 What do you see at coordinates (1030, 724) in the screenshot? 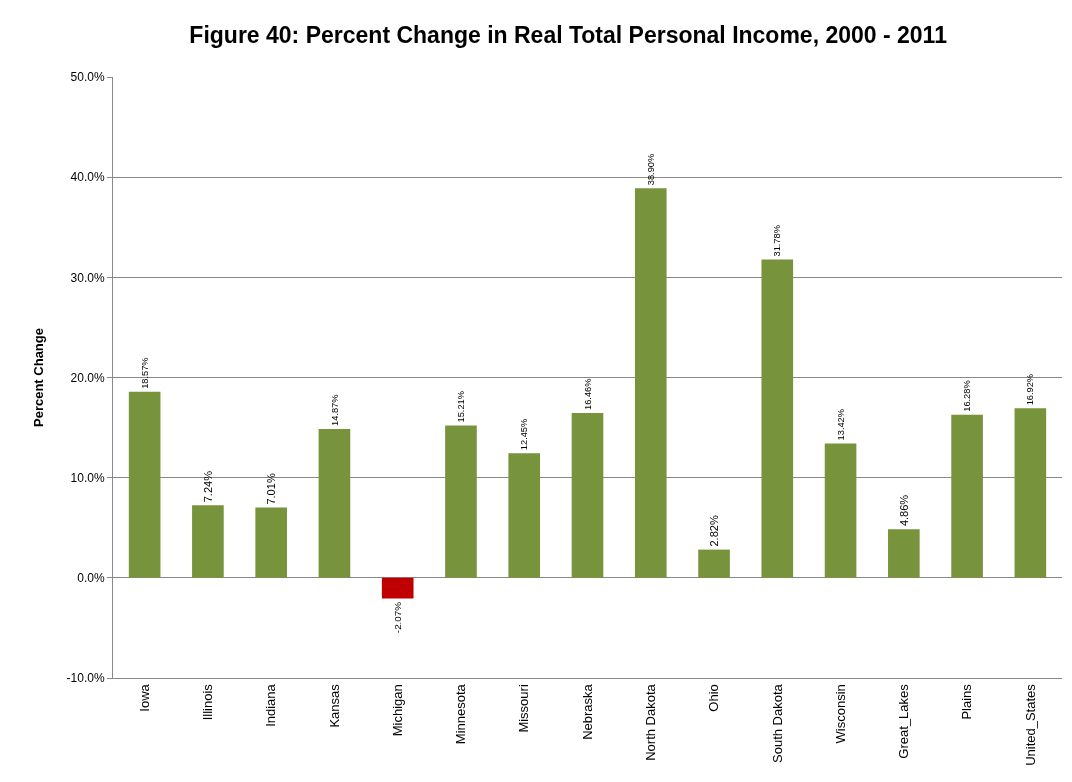
I see `x-tick-label: United_States` at bounding box center [1030, 724].